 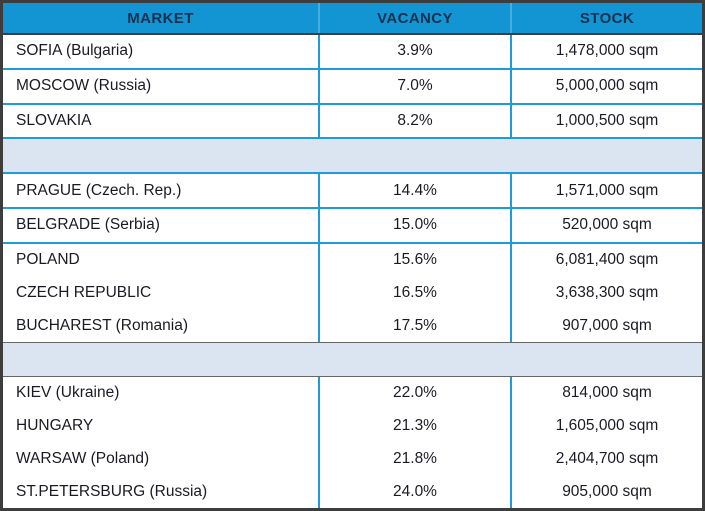 I want to click on stock-cell: 6,081,400 sqm, so click(x=606, y=260).